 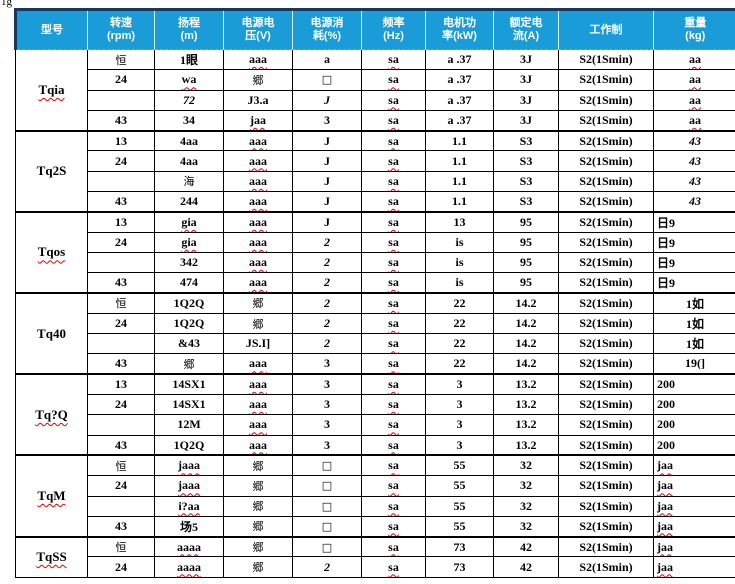 What do you see at coordinates (6, 4) in the screenshot?
I see `corner-mark: 1g` at bounding box center [6, 4].